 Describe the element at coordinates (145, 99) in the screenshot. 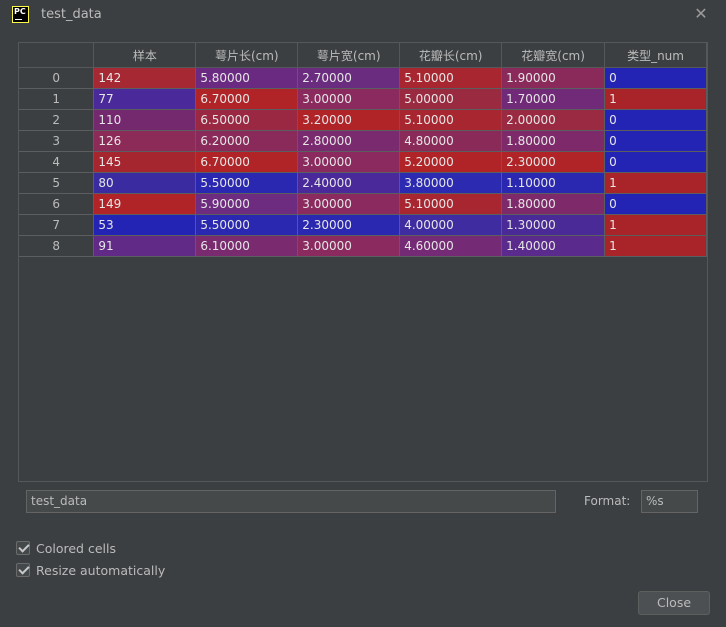

I see `table-cell: 77` at that location.